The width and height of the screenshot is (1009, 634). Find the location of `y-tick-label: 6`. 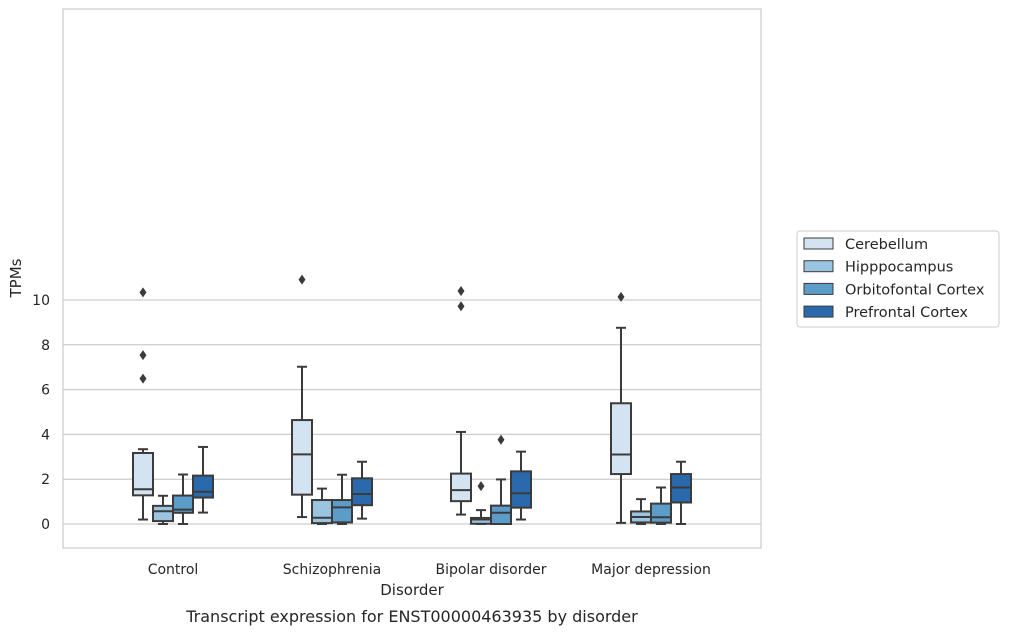

y-tick-label: 6 is located at coordinates (45, 391).